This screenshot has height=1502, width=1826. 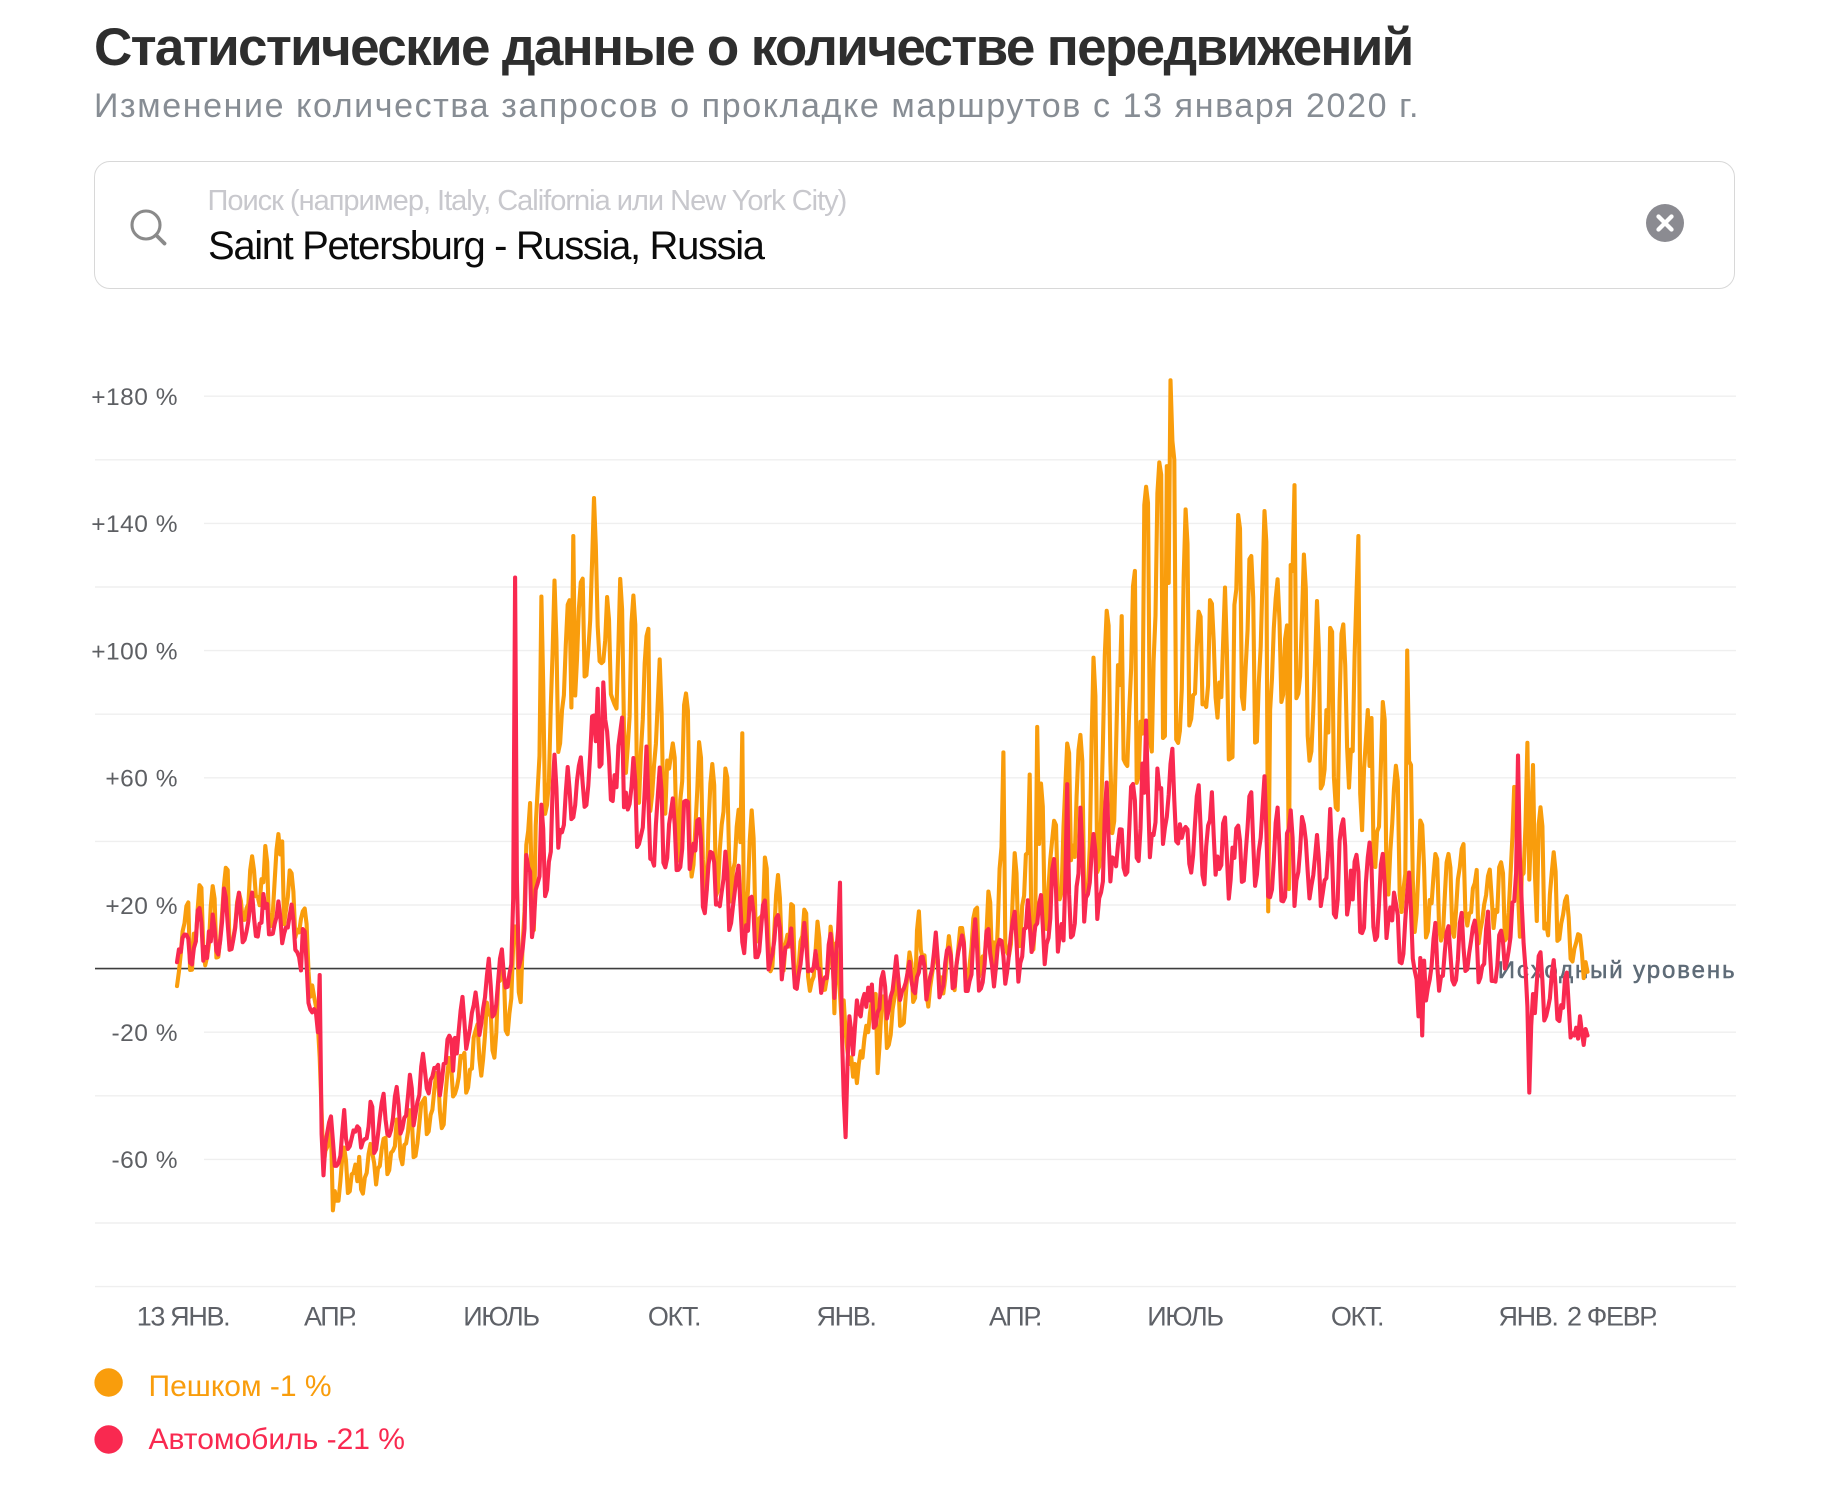 I want to click on svg-text: 2 ФЕВР., so click(x=1612, y=1317).